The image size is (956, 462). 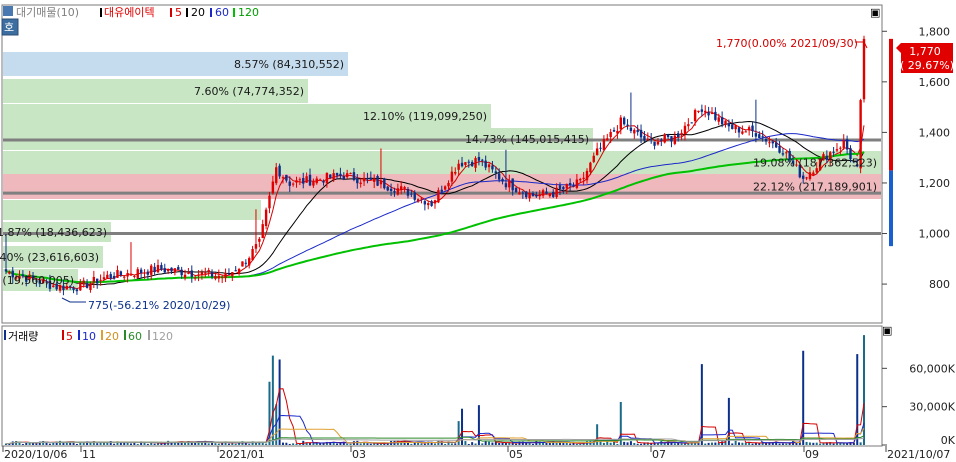 I want to click on supply-band-label: 1.99% (19,560,005), so click(x=37, y=280).